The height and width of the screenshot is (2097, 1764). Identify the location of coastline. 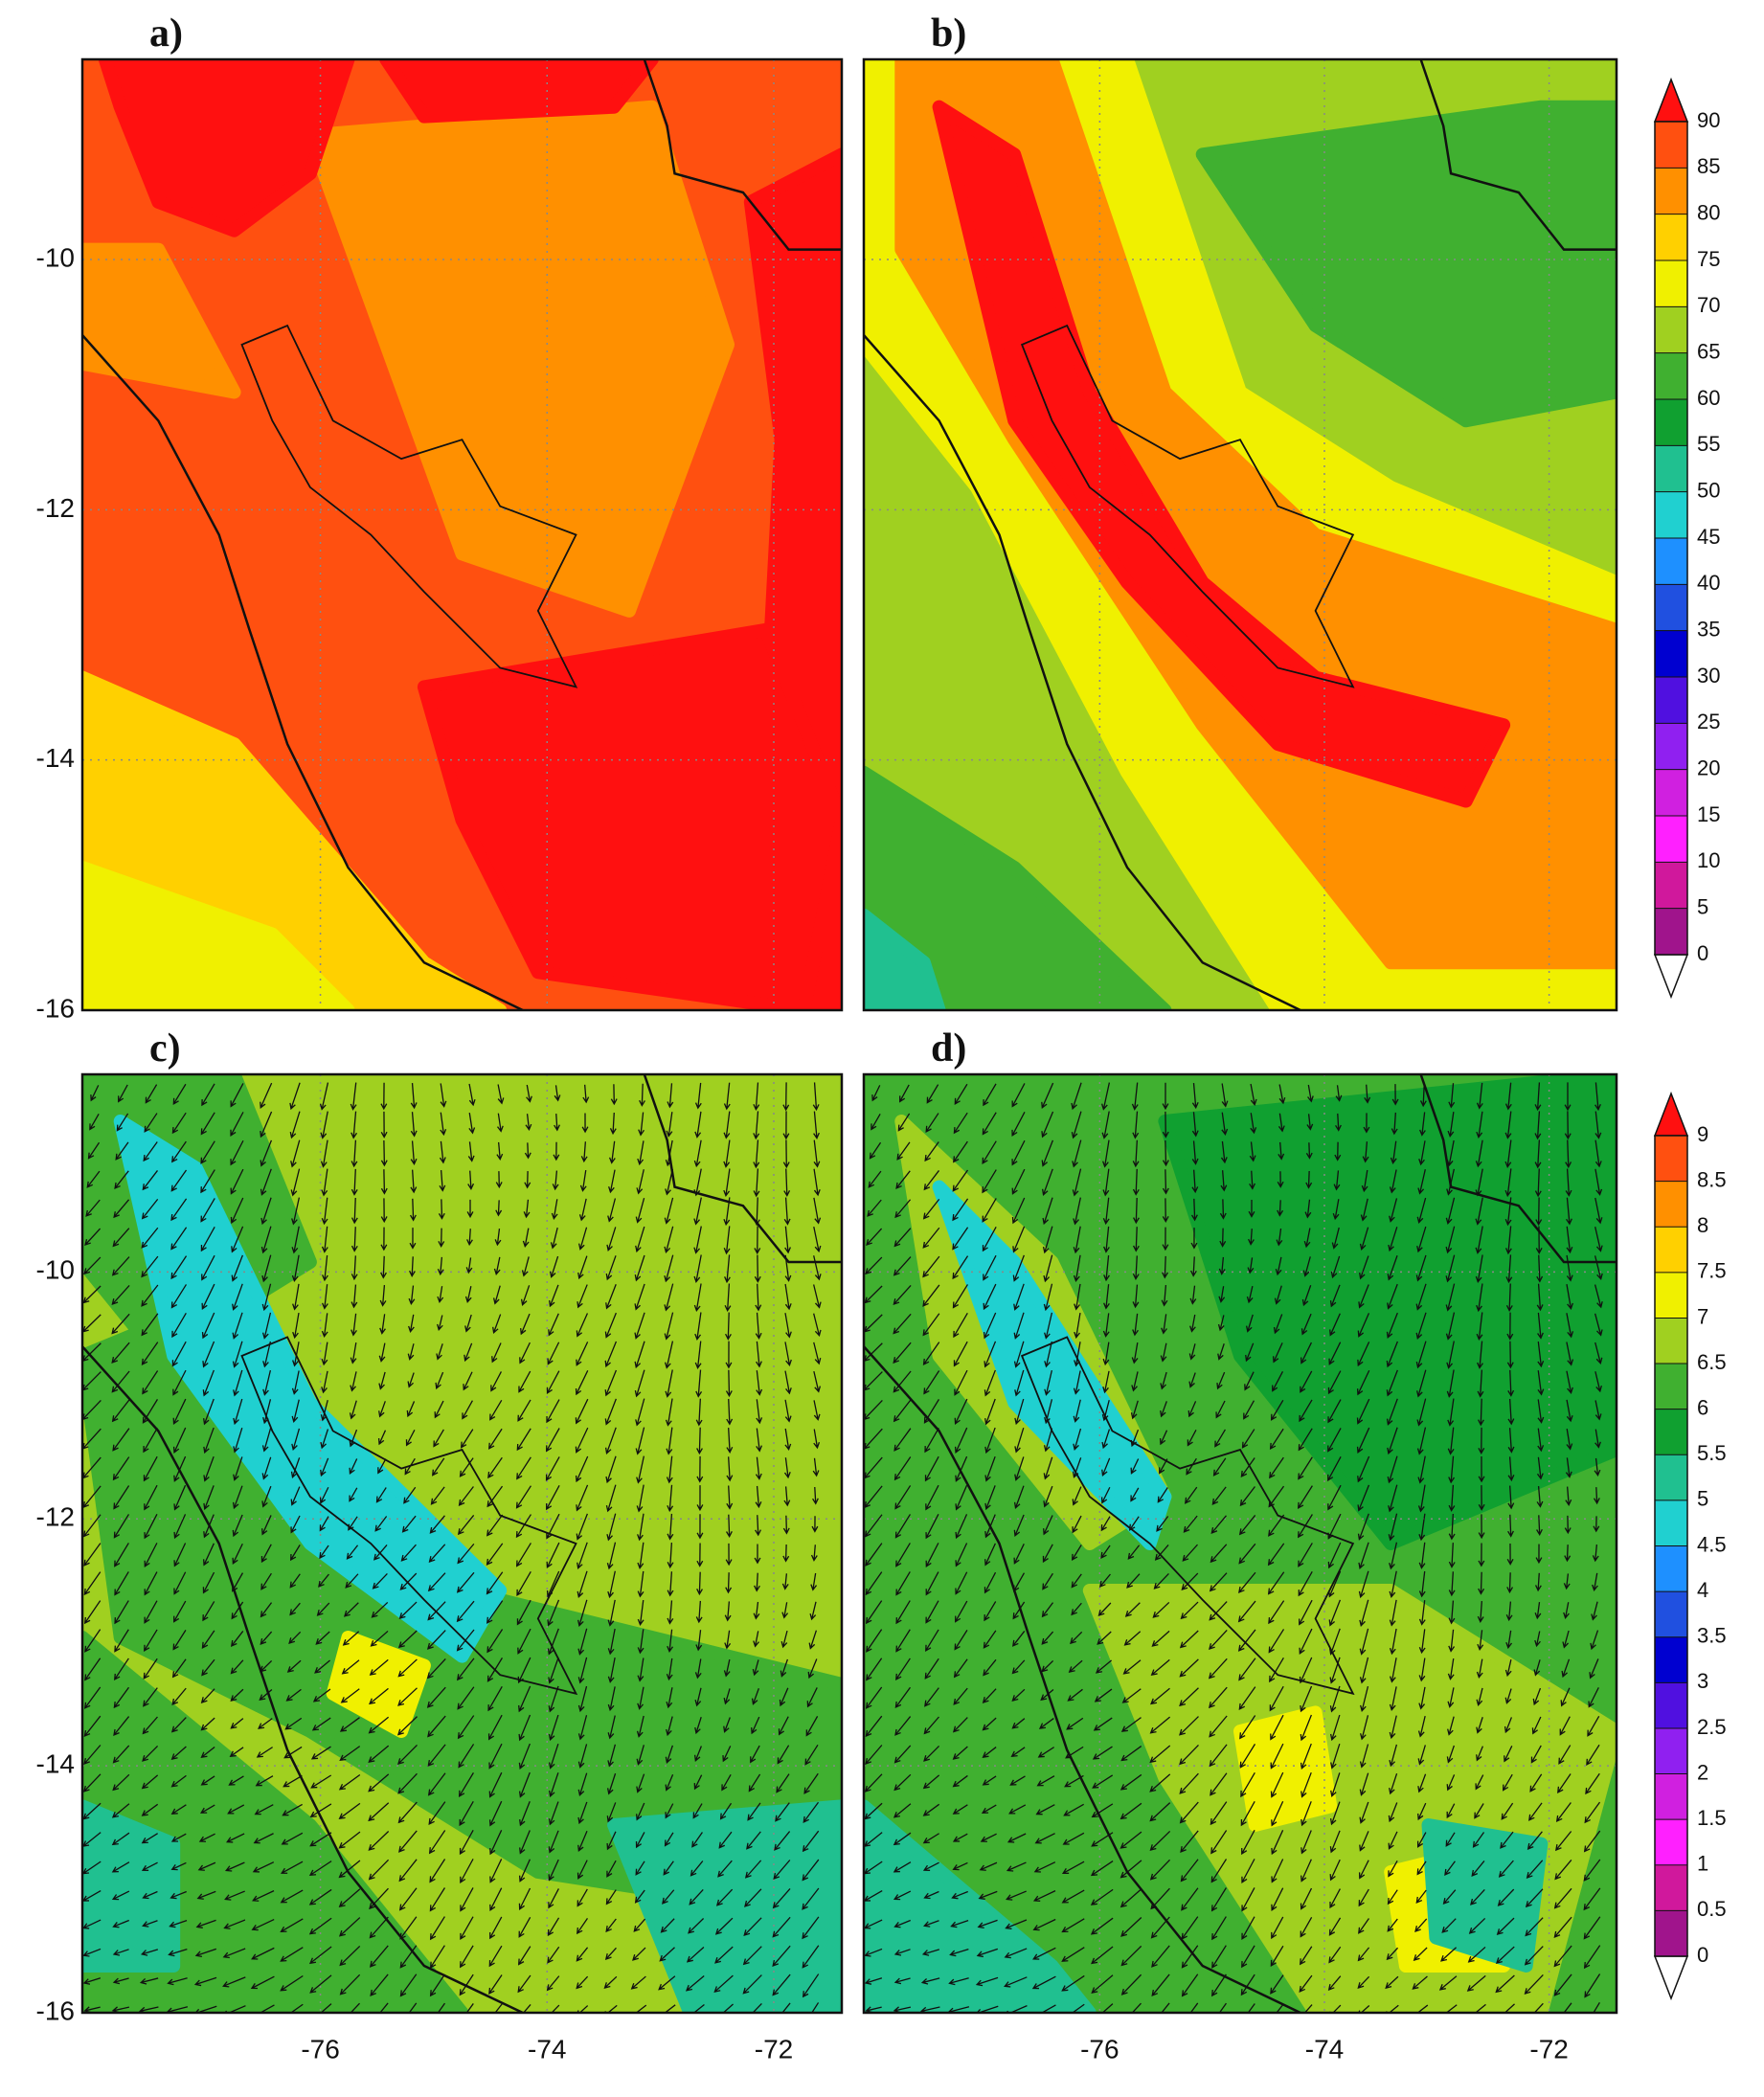
(1082, 1679).